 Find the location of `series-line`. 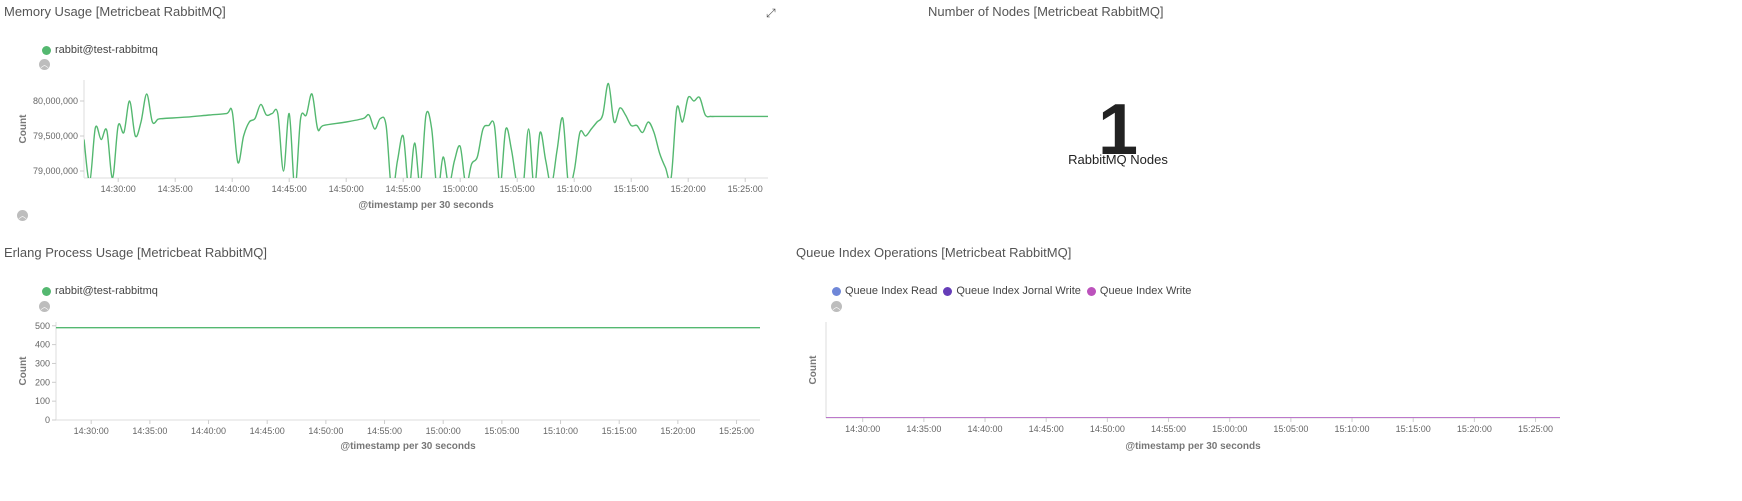

series-line is located at coordinates (426, 130).